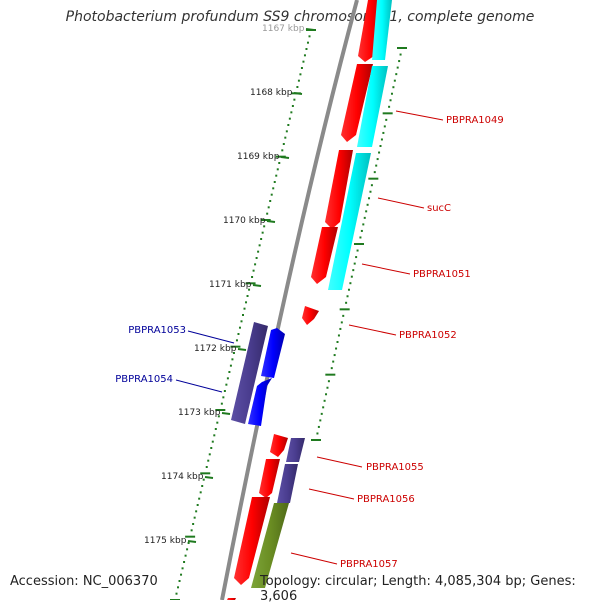  Describe the element at coordinates (395, 467) in the screenshot. I see `gene-label: PBPRA1055` at that location.